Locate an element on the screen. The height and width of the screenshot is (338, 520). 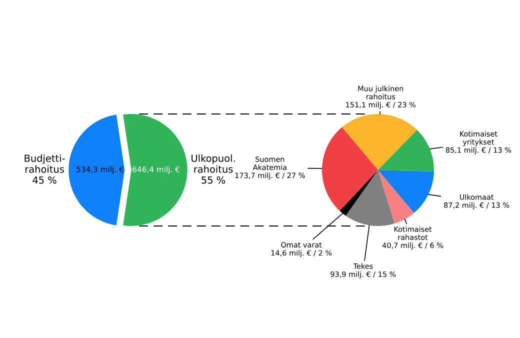
text: 55 % is located at coordinates (214, 180).